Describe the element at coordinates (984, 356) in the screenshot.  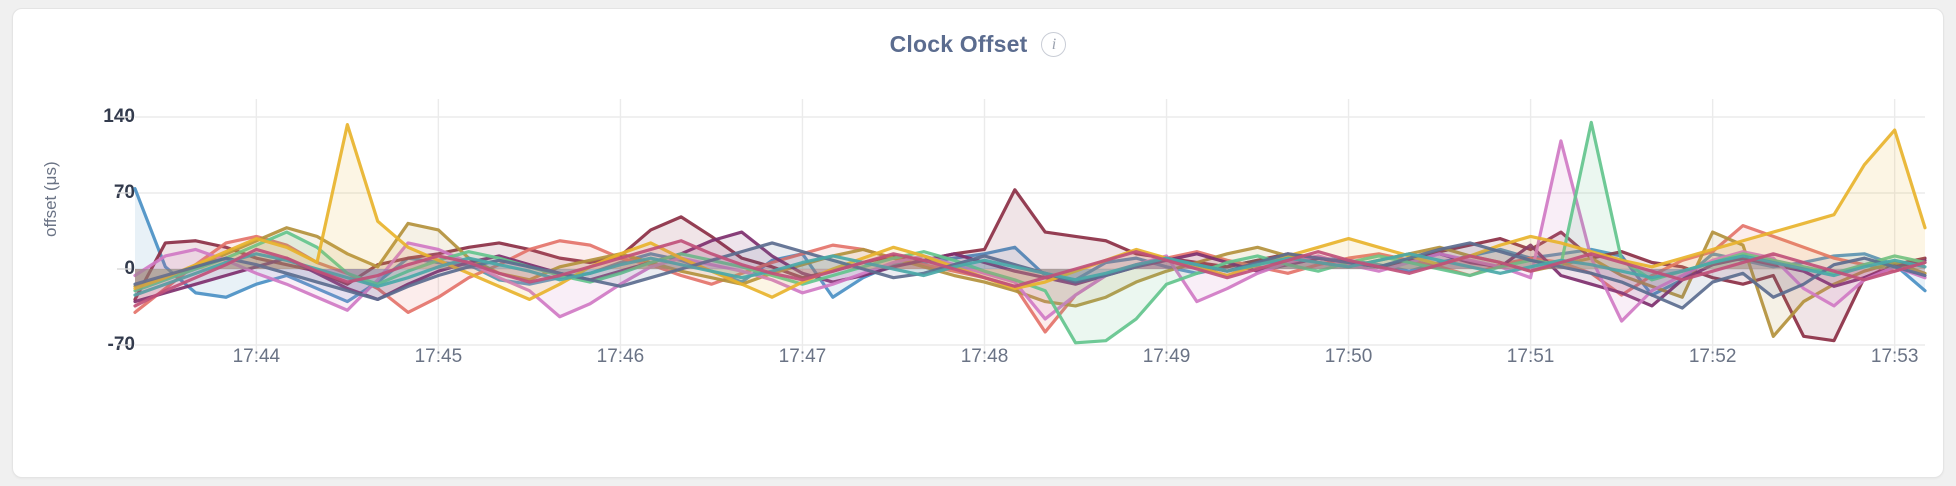
I see `x-axis-tick-label: 17:48` at that location.